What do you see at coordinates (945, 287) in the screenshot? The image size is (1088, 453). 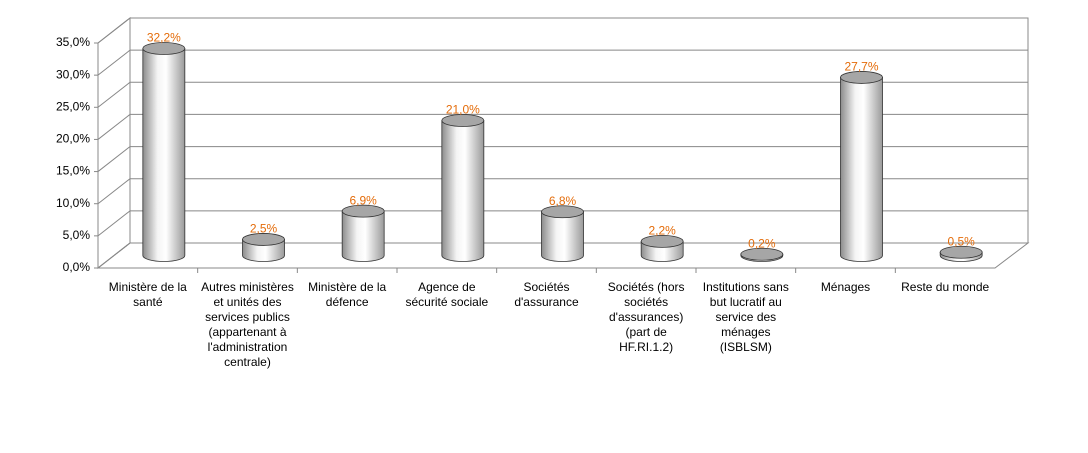 I see `x-tick-label: Reste du monde` at bounding box center [945, 287].